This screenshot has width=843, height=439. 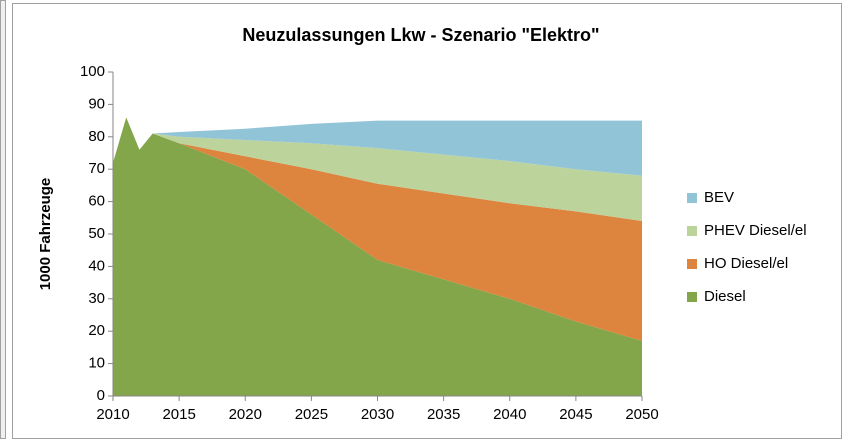 I want to click on x-tick-label: 2040, so click(x=509, y=414).